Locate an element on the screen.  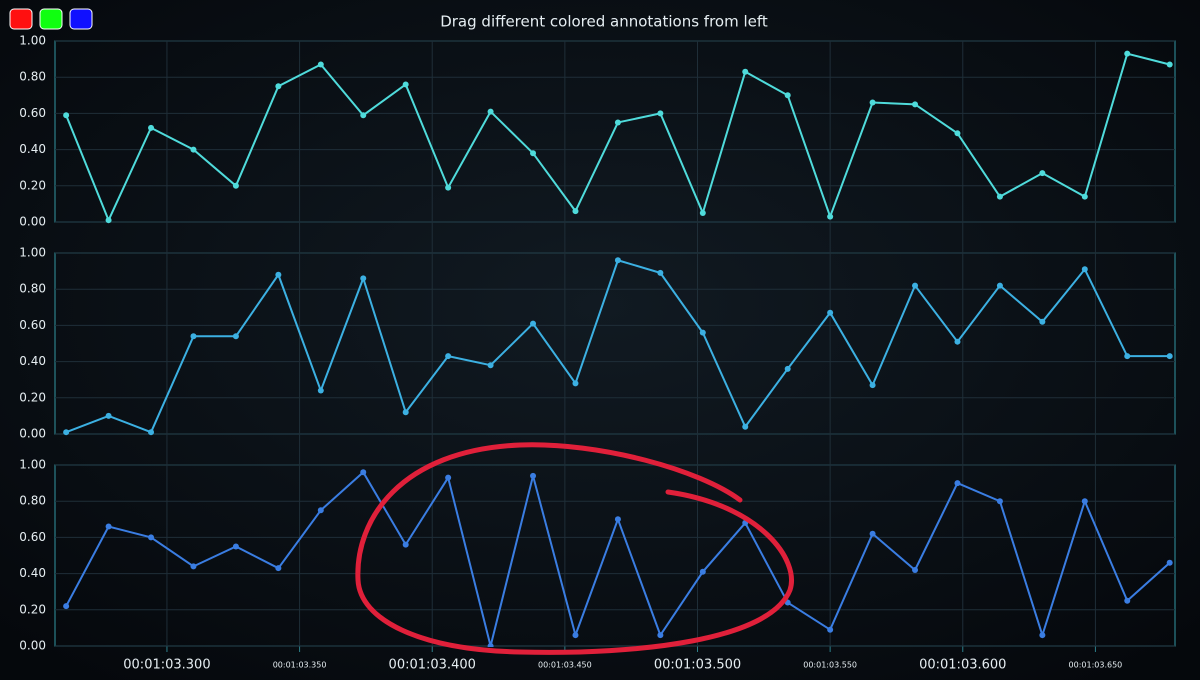
x-tick-label: 00:01:03.450 is located at coordinates (565, 665).